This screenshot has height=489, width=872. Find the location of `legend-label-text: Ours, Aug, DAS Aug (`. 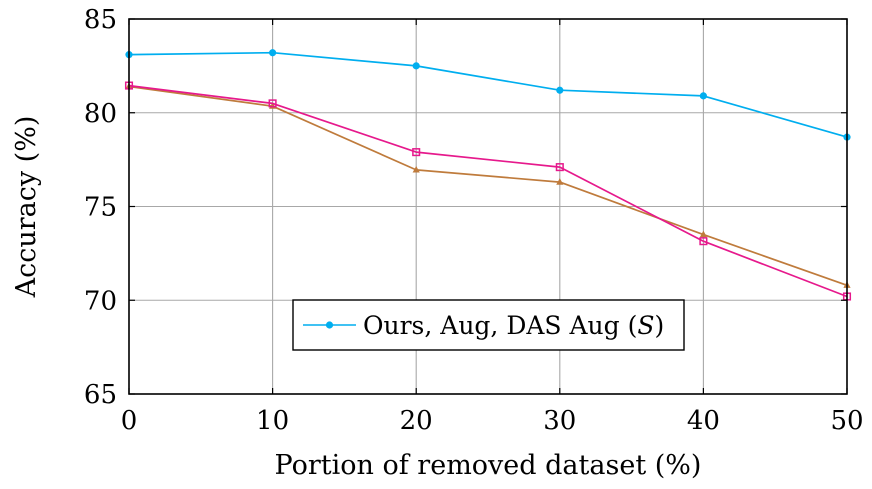

legend-label-text: Ours, Aug, DAS Aug ( is located at coordinates (500, 325).